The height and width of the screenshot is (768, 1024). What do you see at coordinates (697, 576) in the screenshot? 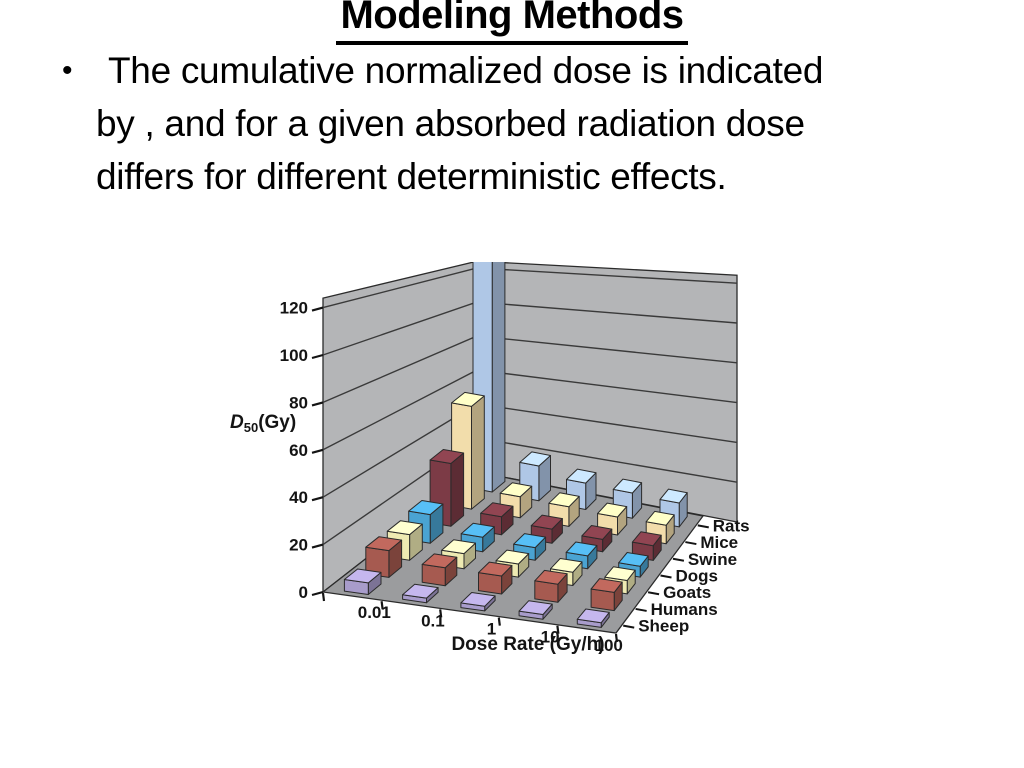
I see `series-label-dogs: Dogs` at bounding box center [697, 576].